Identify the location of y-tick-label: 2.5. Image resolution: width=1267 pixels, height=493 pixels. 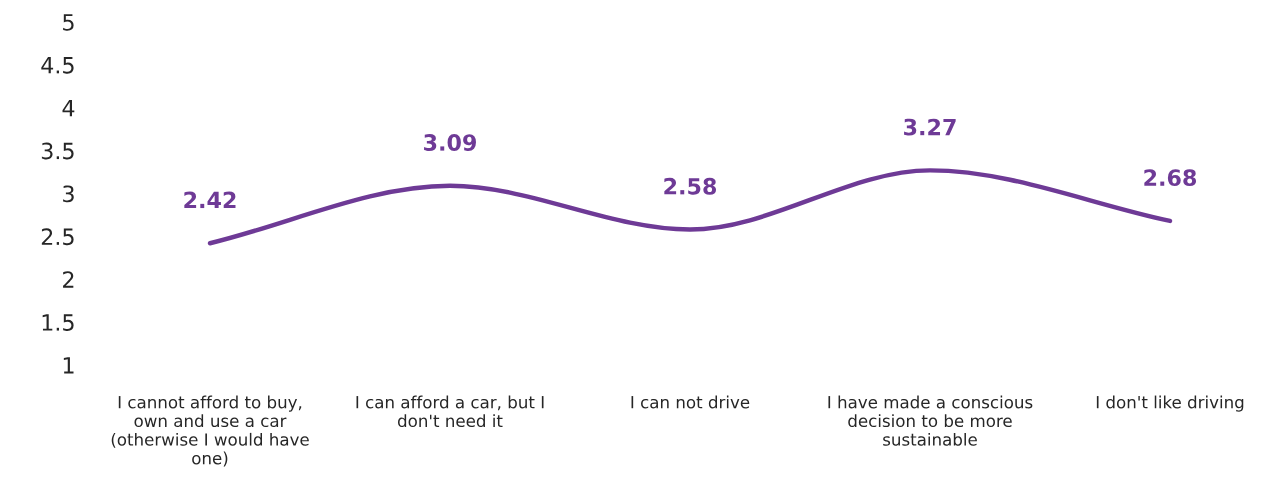
(57, 237).